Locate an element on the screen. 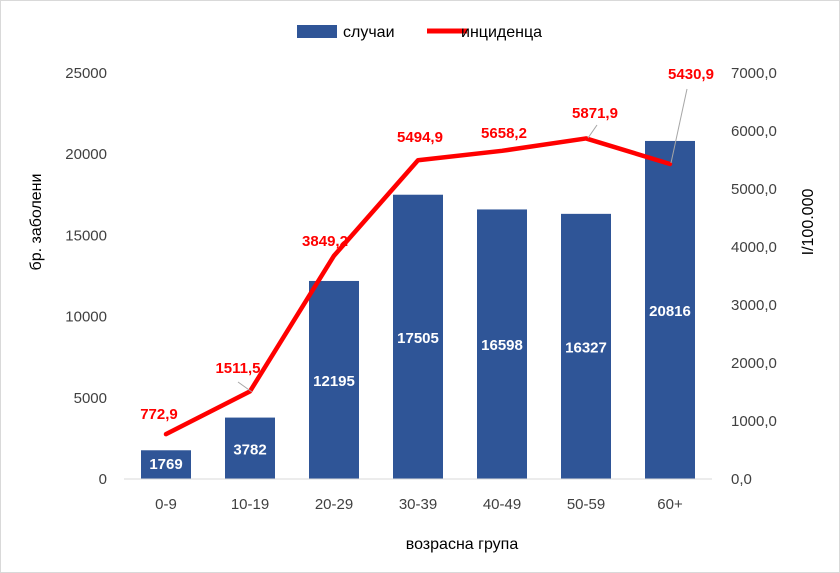 This screenshot has height=573, width=840. y-axis-ticks: 0 5000 10000 15000 20000 25000 is located at coordinates (86, 276).